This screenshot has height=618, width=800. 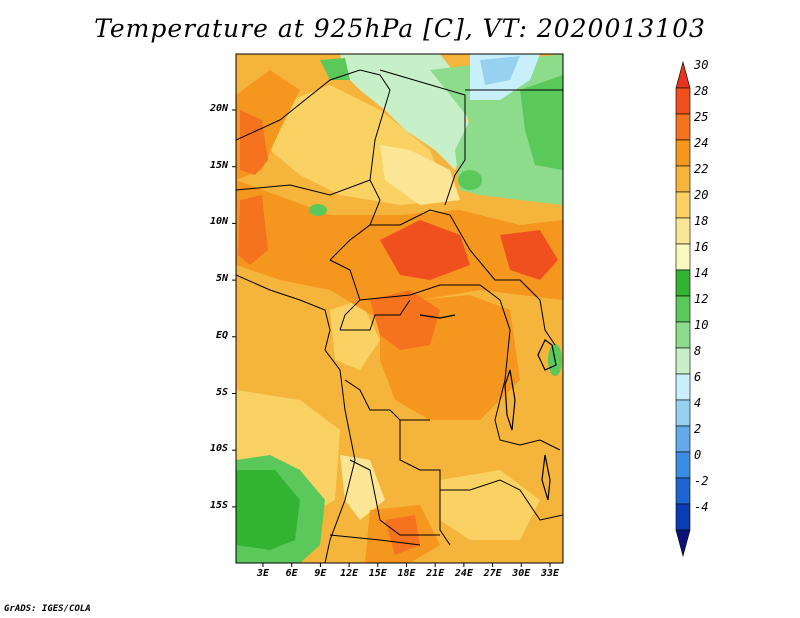 What do you see at coordinates (701, 247) in the screenshot?
I see `colorbar-label: 16` at bounding box center [701, 247].